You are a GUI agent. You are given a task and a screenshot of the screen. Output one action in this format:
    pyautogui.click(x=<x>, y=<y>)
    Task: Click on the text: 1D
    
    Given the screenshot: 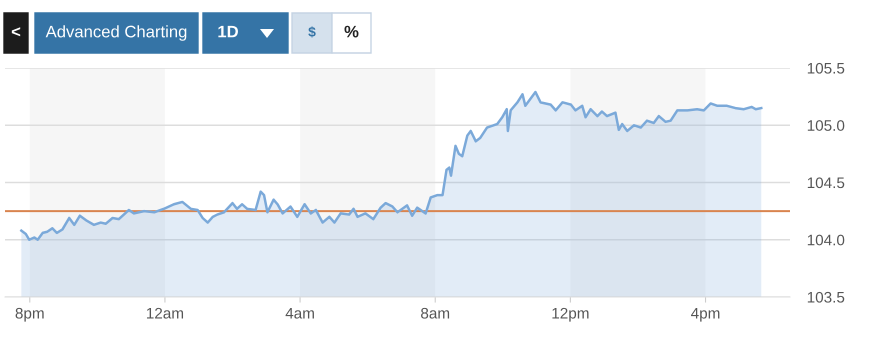 What is the action you would take?
    pyautogui.click(x=228, y=32)
    